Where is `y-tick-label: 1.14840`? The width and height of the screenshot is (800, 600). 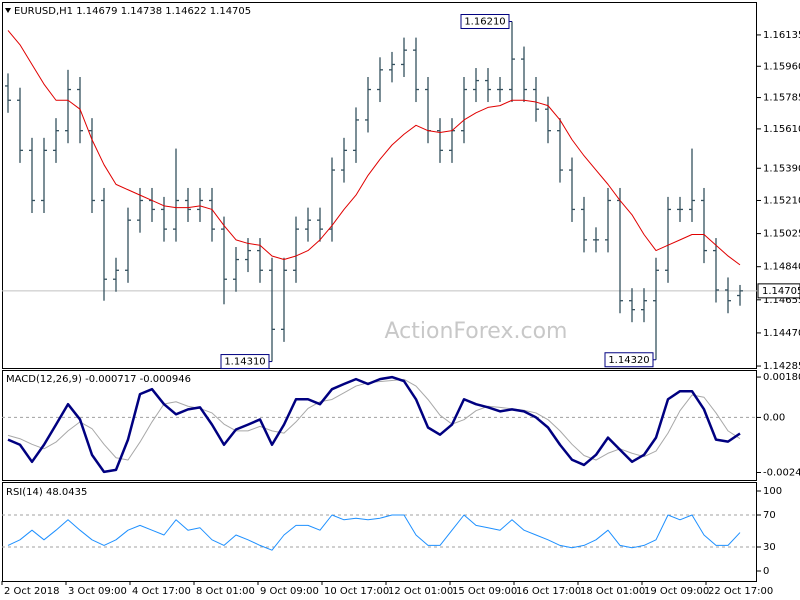 y-tick-label: 1.14840 is located at coordinates (781, 267).